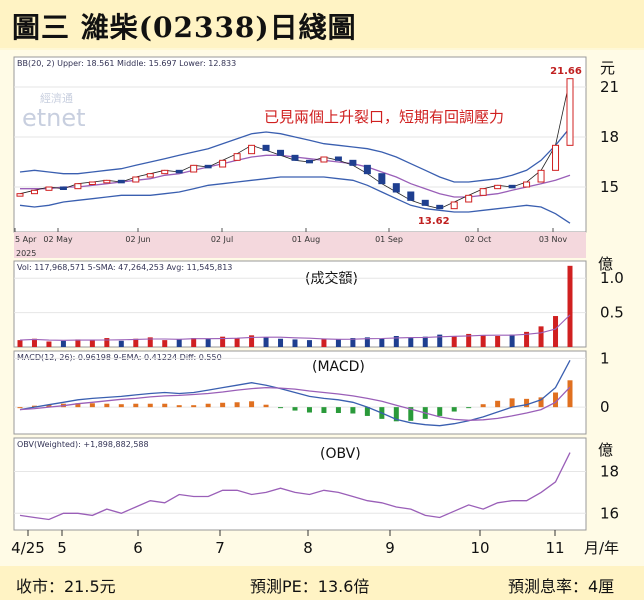  Describe the element at coordinates (295, 393) in the screenshot. I see `macd-line` at that location.